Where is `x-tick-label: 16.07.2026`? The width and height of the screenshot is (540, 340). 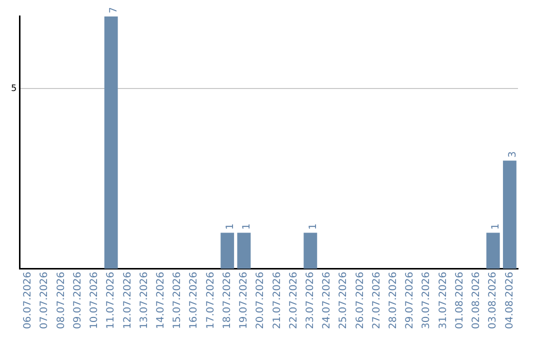
x-tick-label: 16.07.2026 is located at coordinates (194, 301).